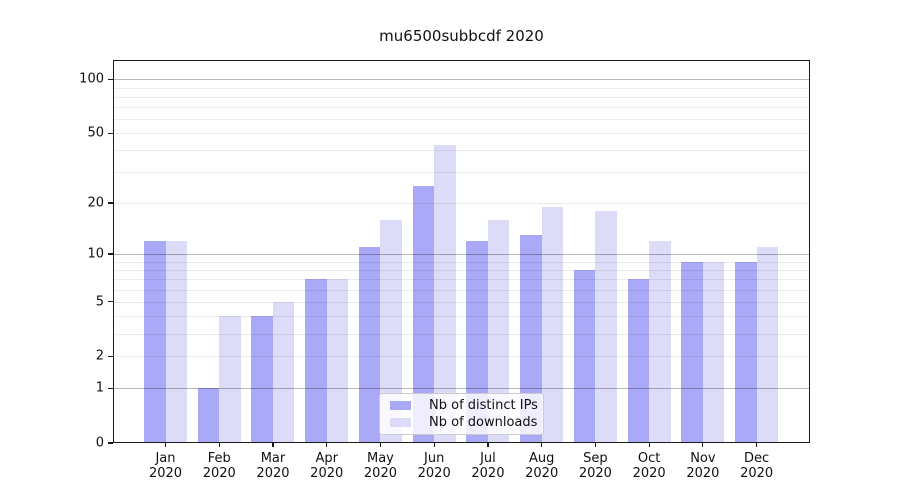 Image resolution: width=900 pixels, height=500 pixels. I want to click on y-tick-label-0: 0, so click(99, 443).